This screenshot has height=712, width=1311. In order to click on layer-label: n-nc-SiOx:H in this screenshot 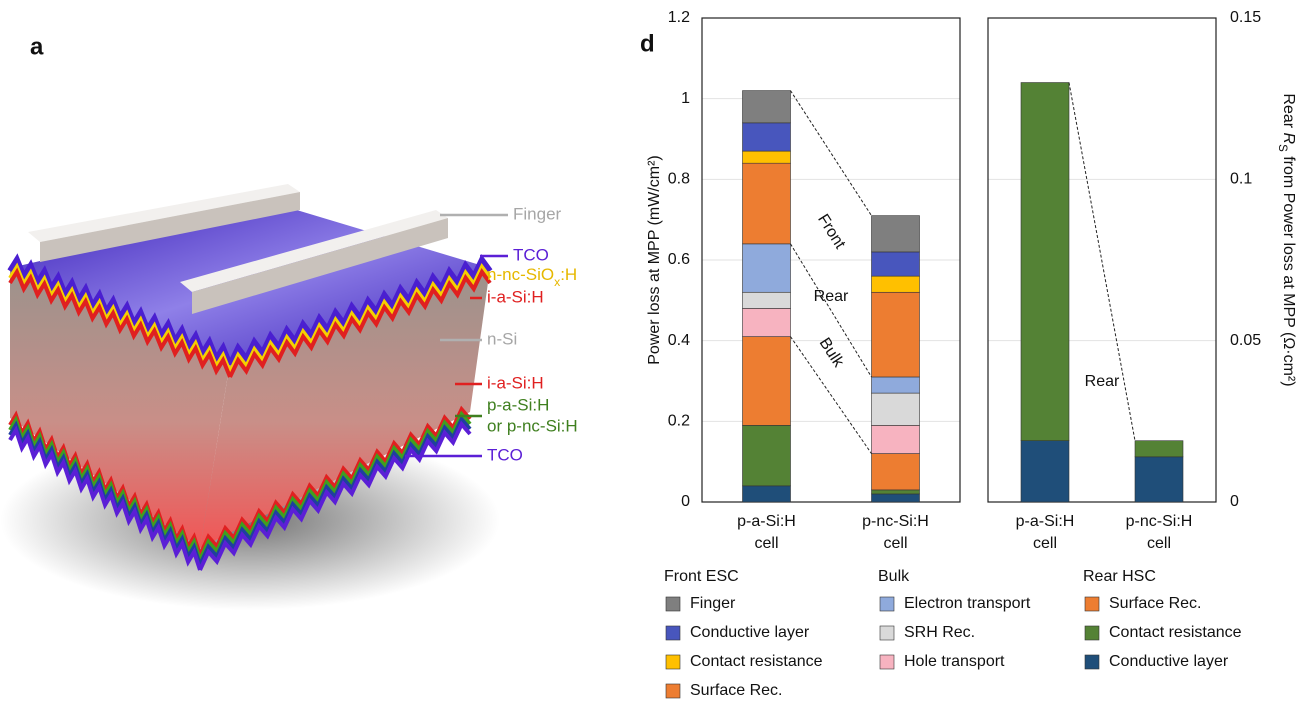, I will do `click(532, 277)`.